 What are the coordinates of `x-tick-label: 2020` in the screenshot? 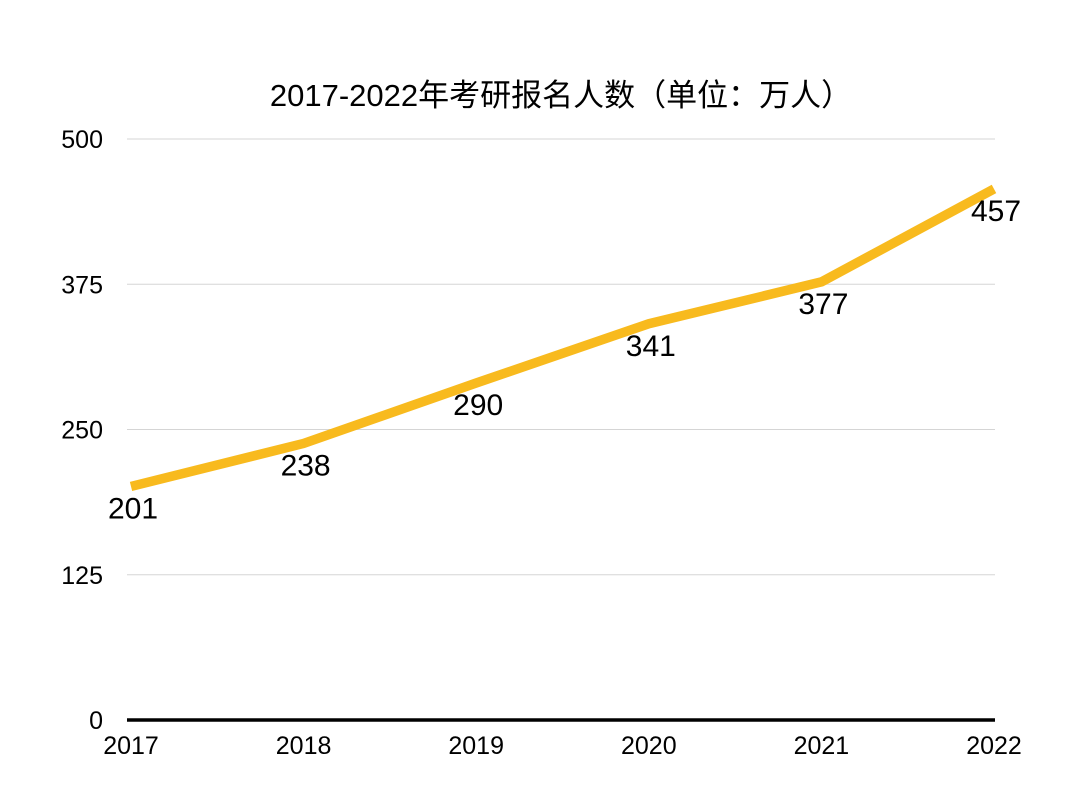 It's located at (649, 746).